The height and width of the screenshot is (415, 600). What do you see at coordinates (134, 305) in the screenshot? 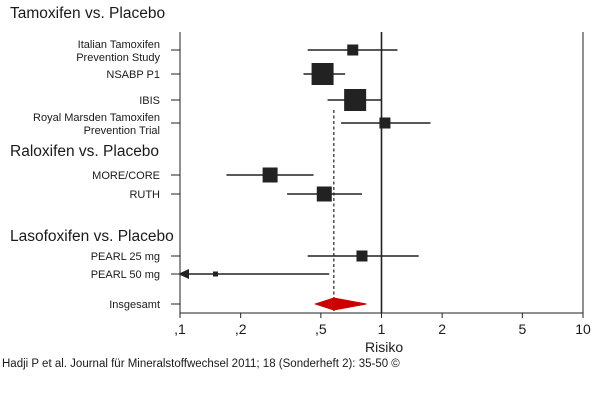
I see `overall-label: Insgesamt` at bounding box center [134, 305].